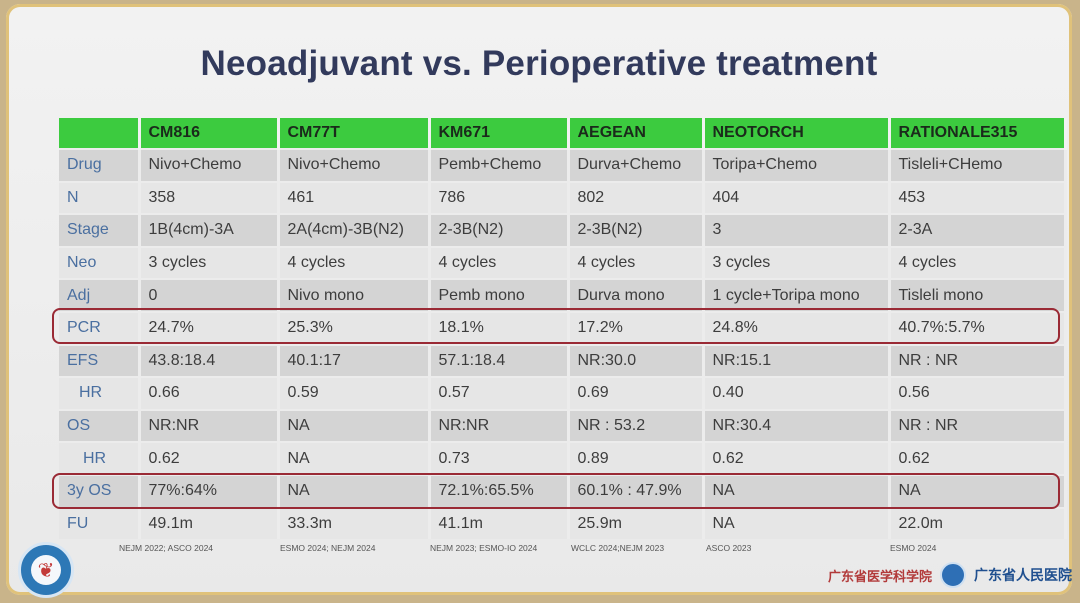 The image size is (1080, 603). I want to click on table-cell: 461, so click(354, 197).